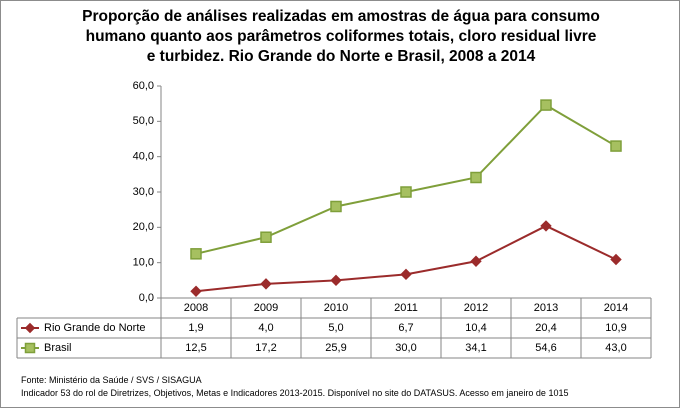  Describe the element at coordinates (475, 328) in the screenshot. I see `data-table-cell: 10,4` at that location.